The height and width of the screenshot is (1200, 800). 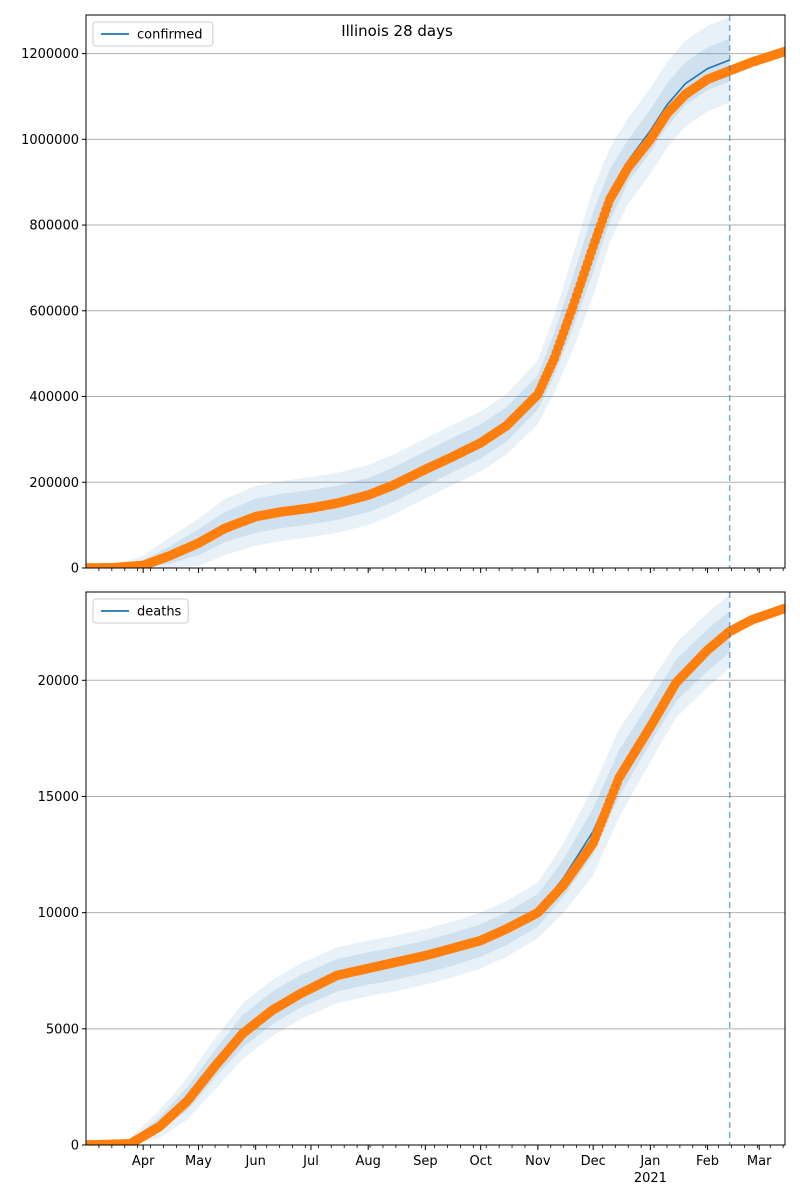 I want to click on y-tick-label: 200000, so click(x=54, y=483).